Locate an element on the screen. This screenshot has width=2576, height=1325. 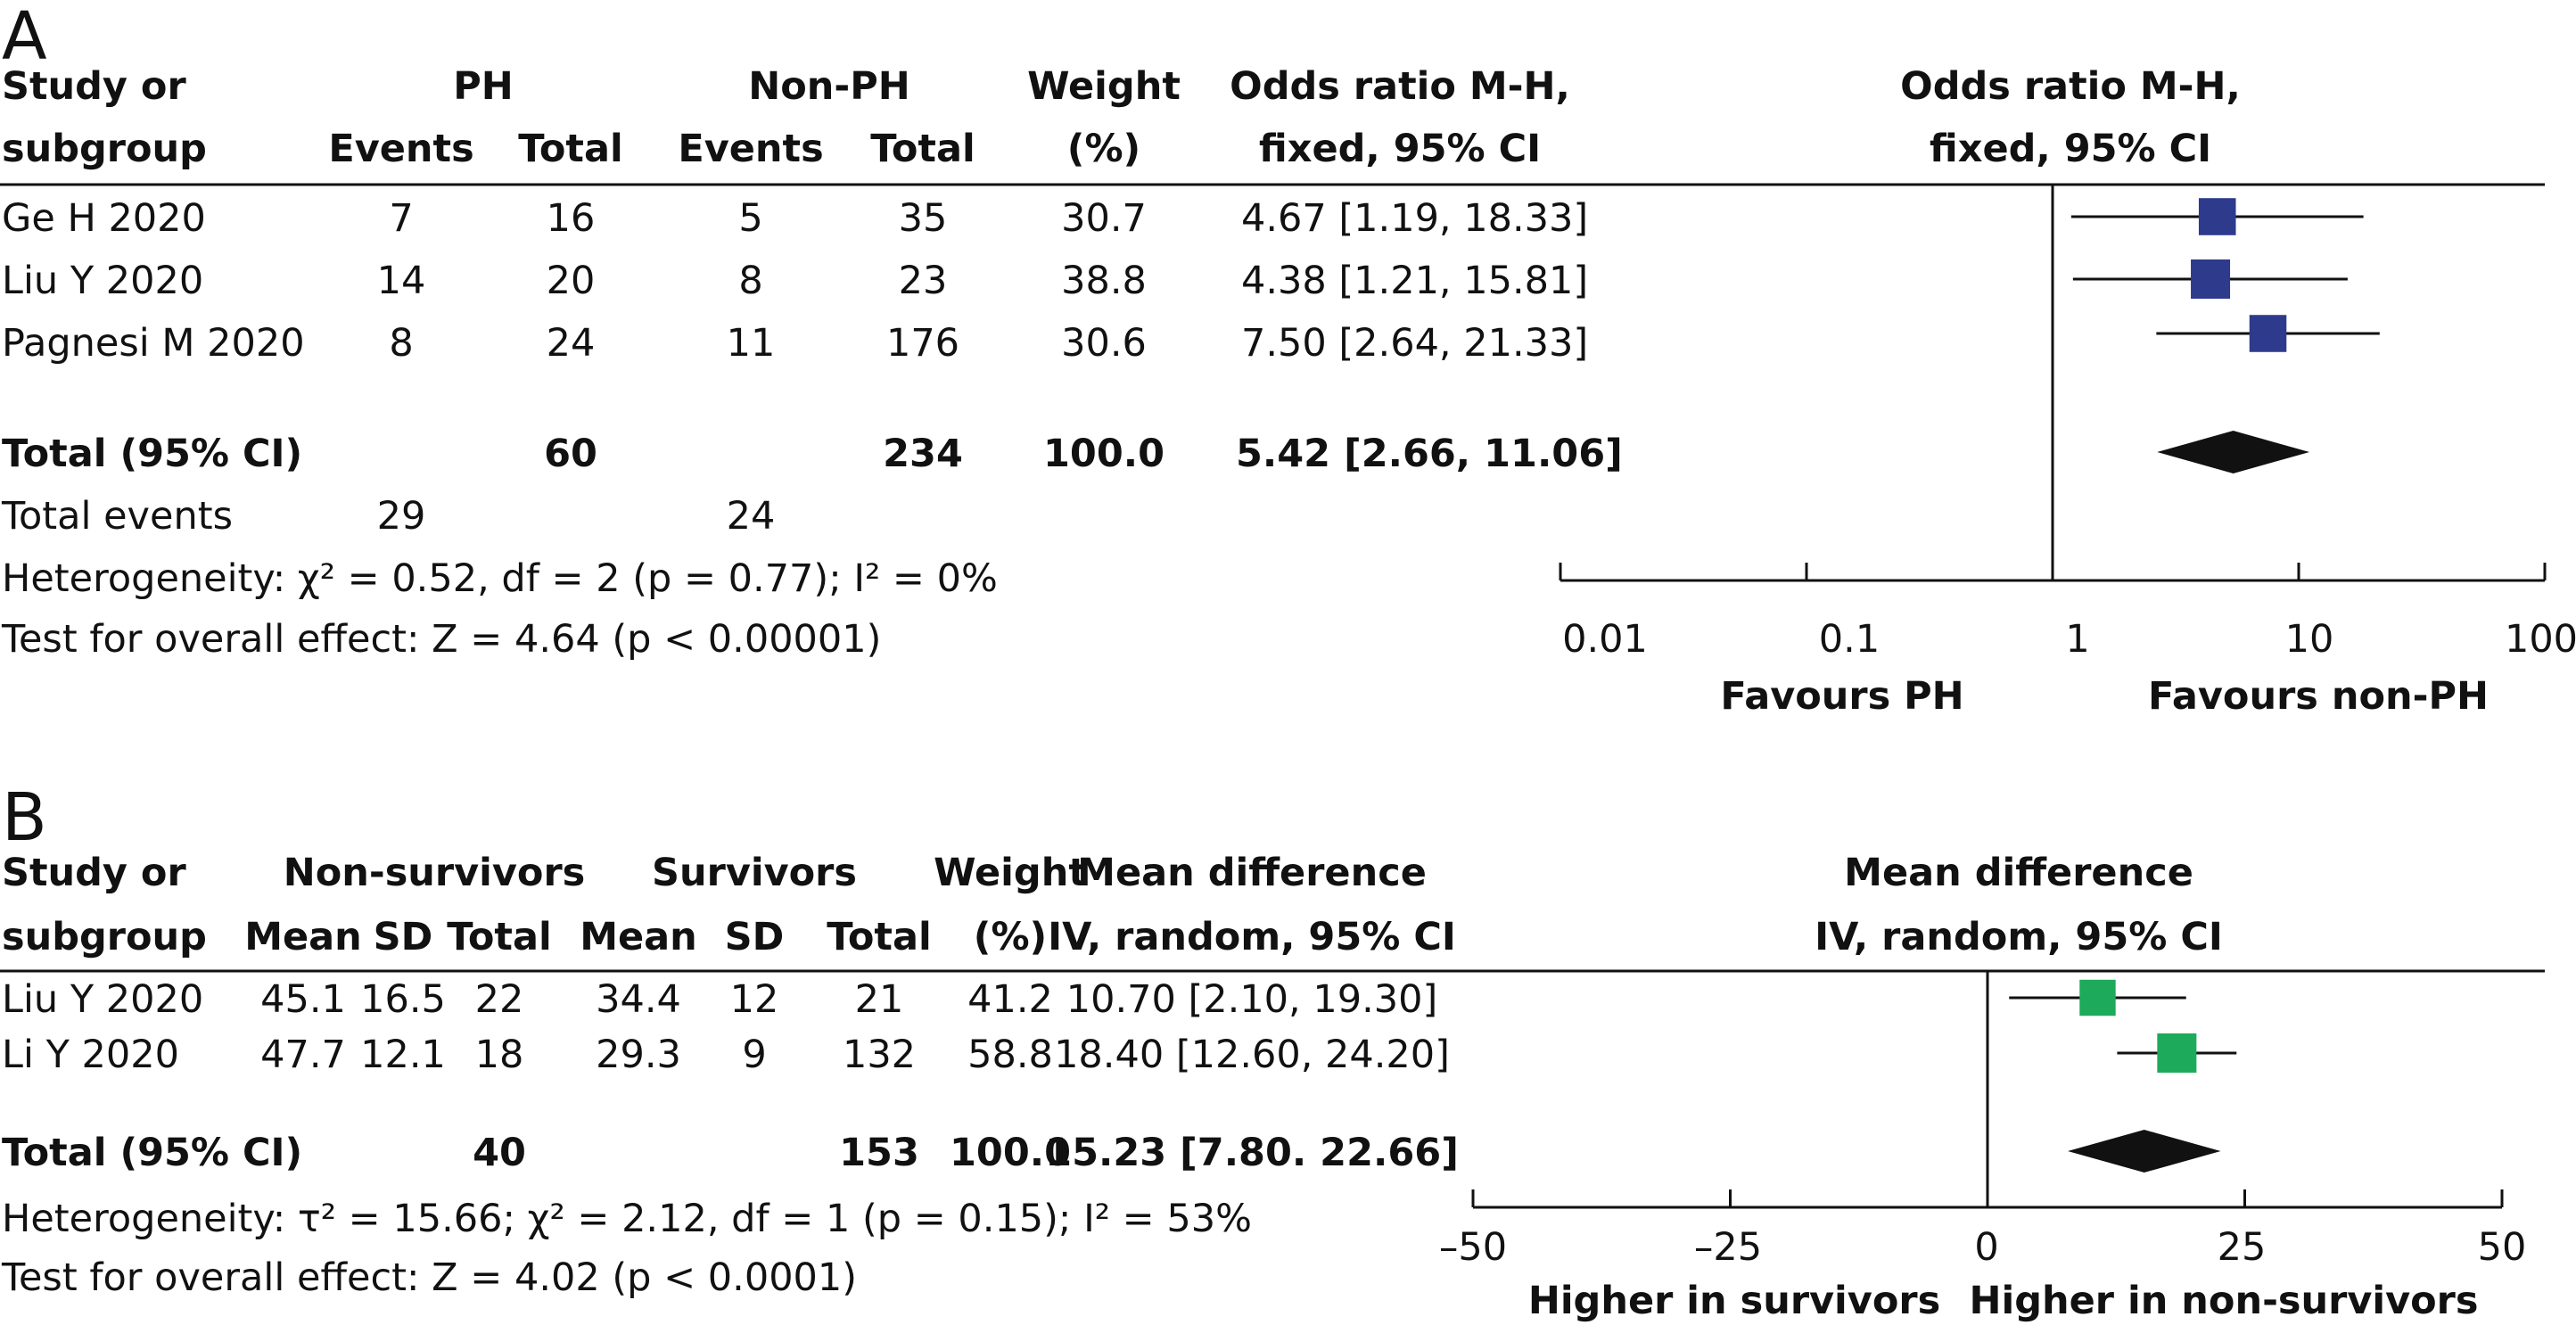
weight-cell: 30.6 is located at coordinates (1104, 343).